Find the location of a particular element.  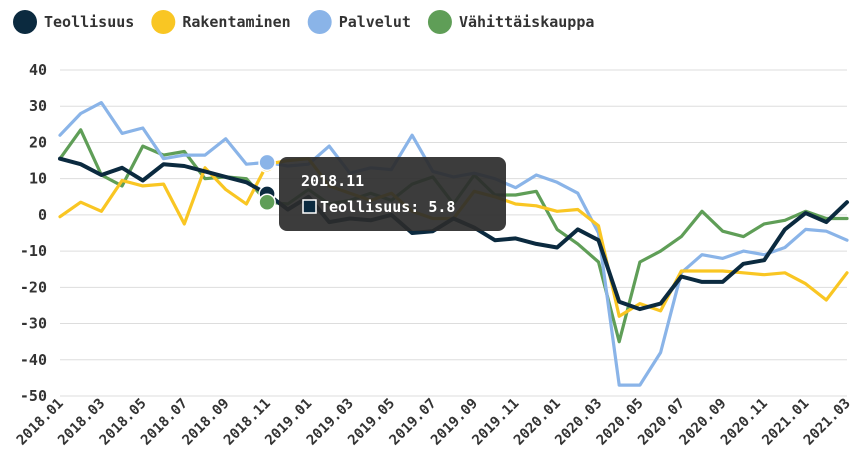

legend-label-2: Palvelut is located at coordinates (375, 22).